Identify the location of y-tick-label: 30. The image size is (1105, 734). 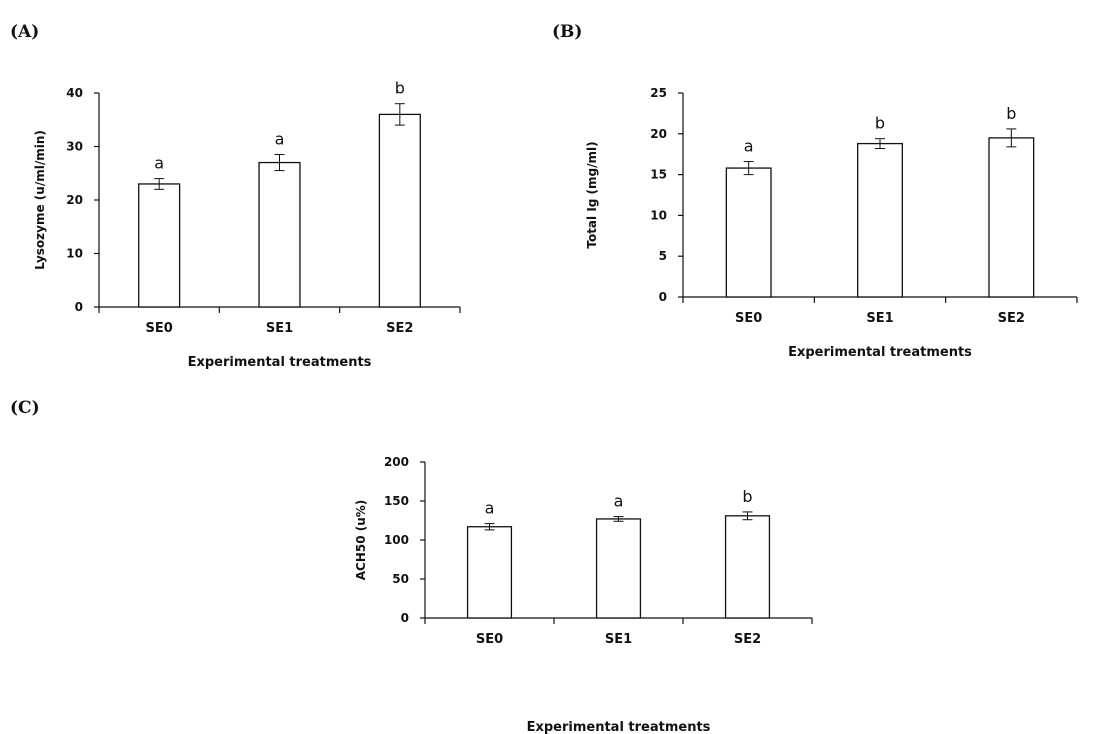
(74, 147).